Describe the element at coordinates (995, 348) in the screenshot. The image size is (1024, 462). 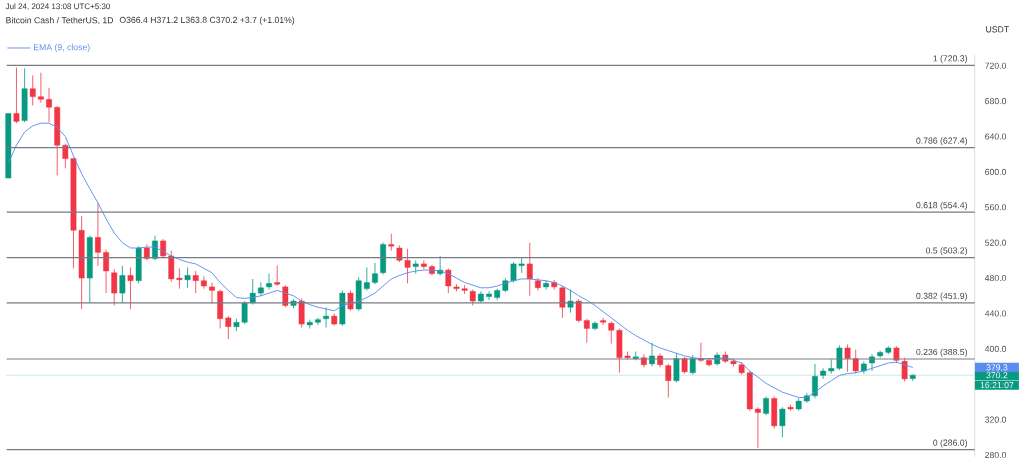
I see `y-tick-label: 400.0` at that location.